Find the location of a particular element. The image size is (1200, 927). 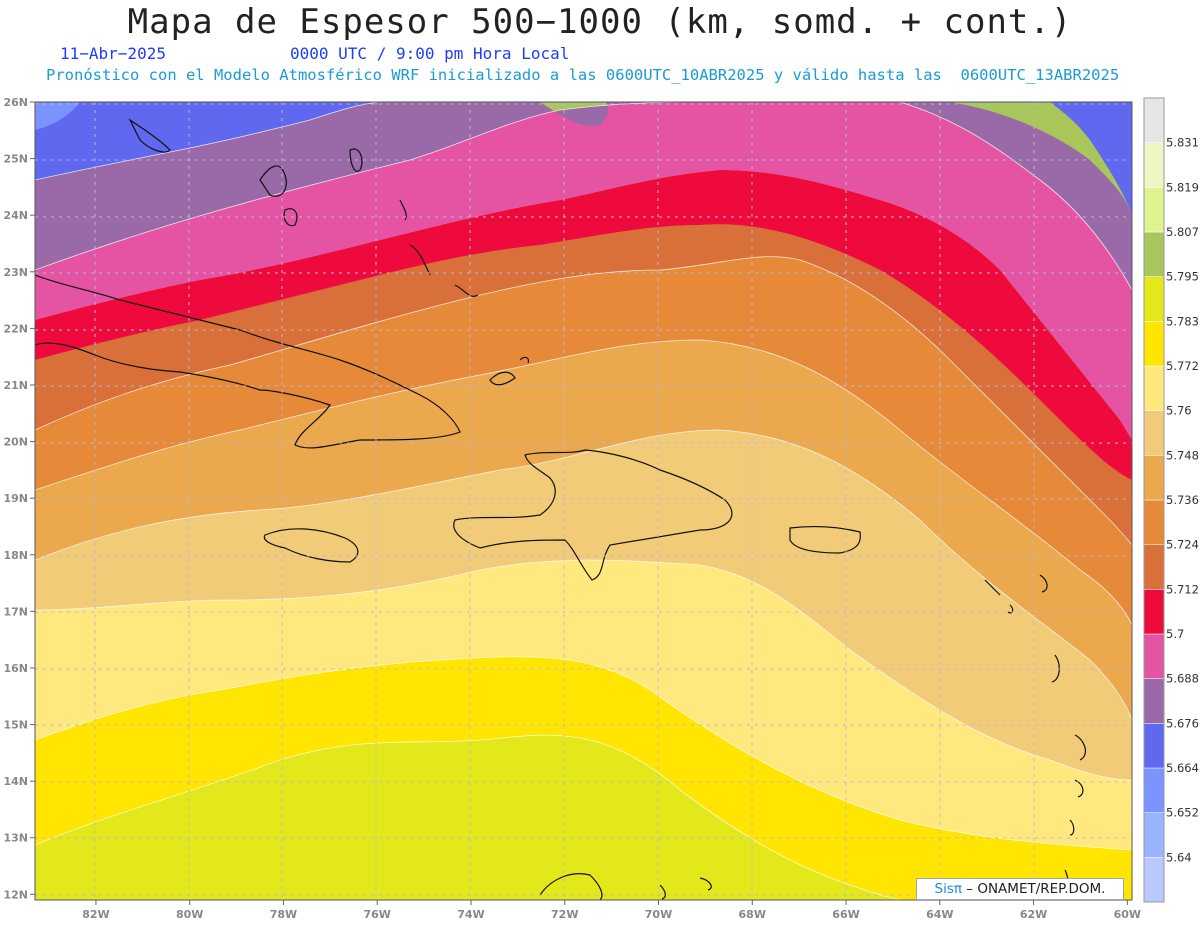

lat-tick-label: 24N is located at coordinates (15, 215).